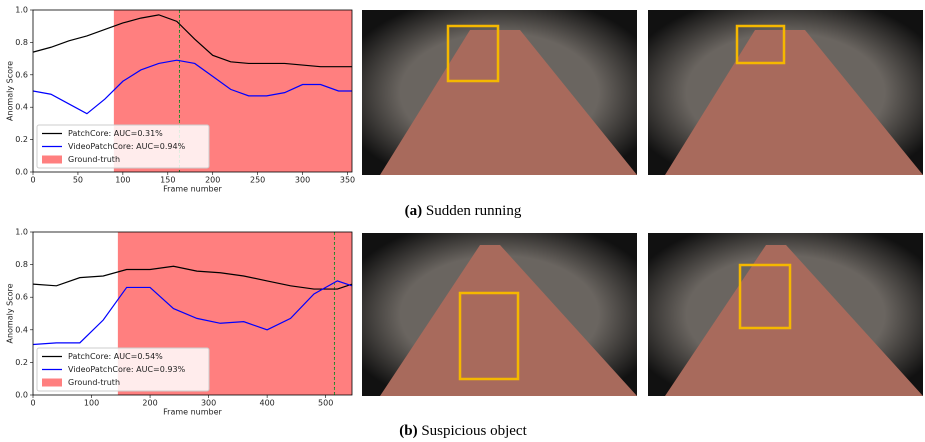 The height and width of the screenshot is (442, 925). I want to click on legend-label: VideoPatchCore: AUC=0.93%, so click(127, 369).